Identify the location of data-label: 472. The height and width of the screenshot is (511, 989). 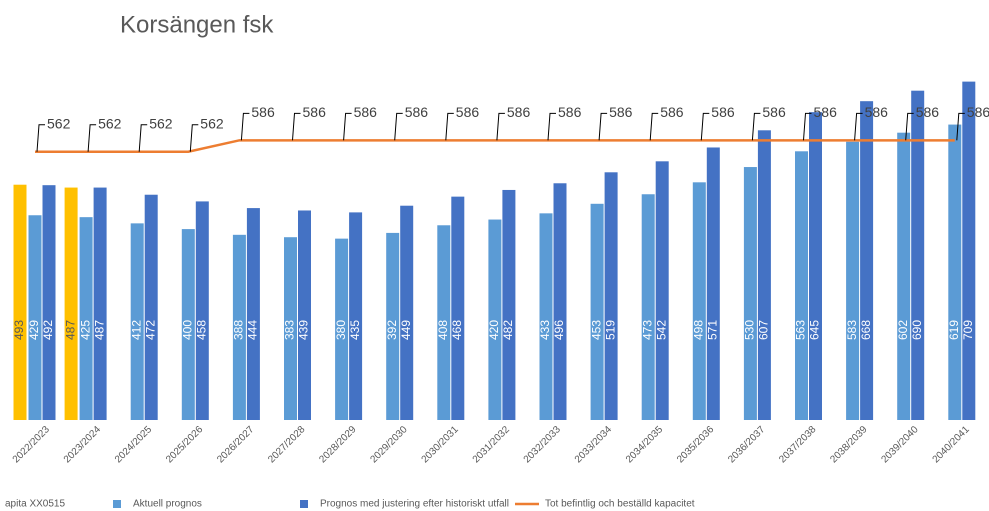
(150, 330).